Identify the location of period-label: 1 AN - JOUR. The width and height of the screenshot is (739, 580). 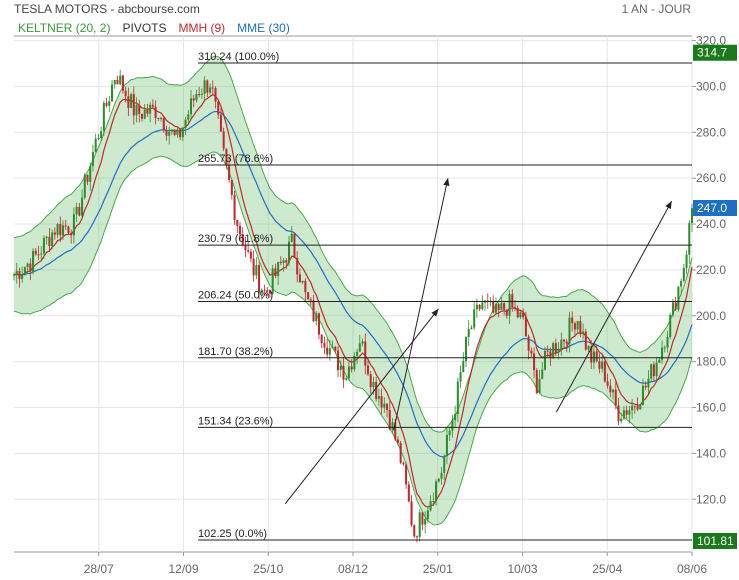
(656, 9).